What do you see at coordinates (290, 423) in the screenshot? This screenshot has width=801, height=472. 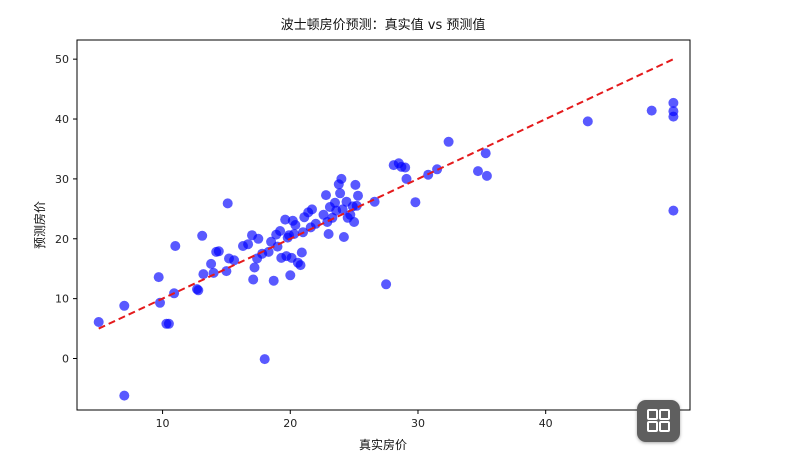 I see `x-tick-label: 20` at bounding box center [290, 423].